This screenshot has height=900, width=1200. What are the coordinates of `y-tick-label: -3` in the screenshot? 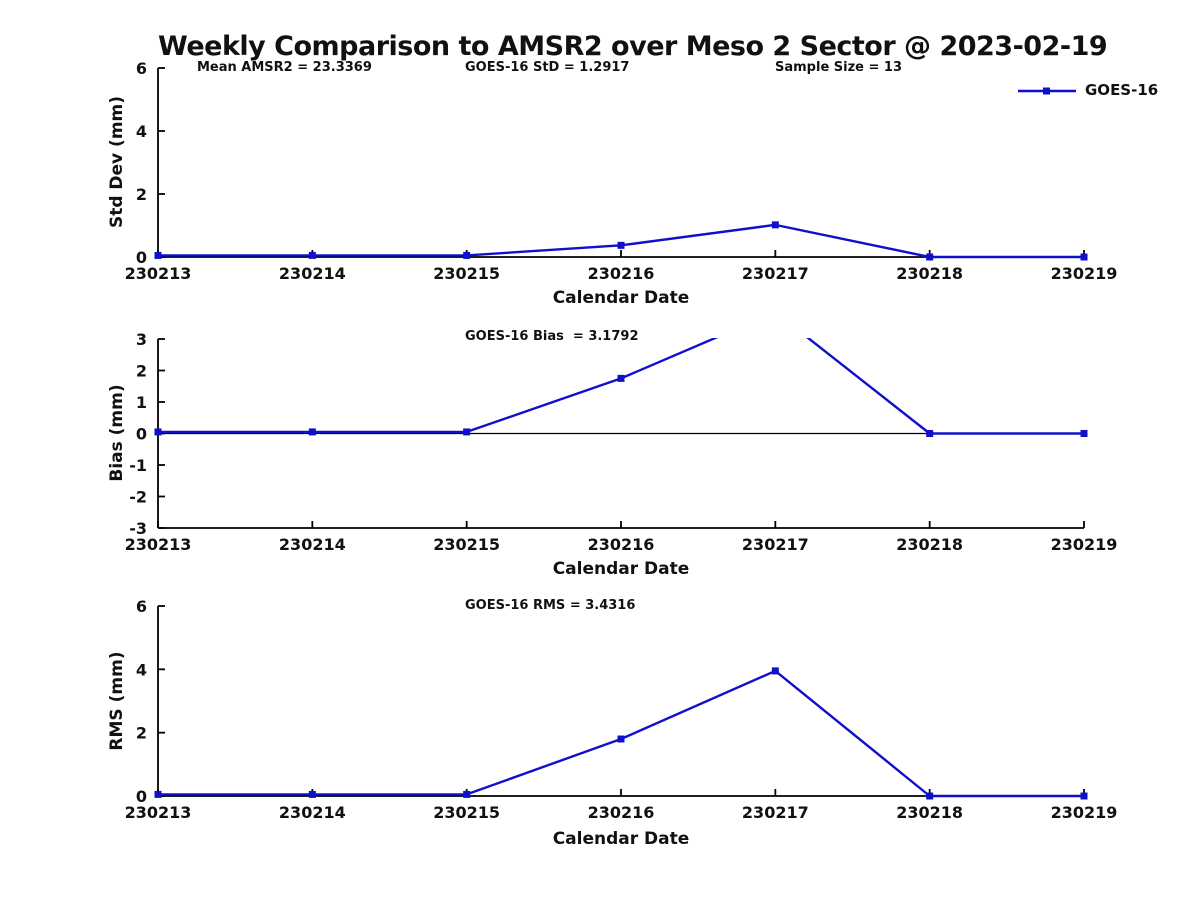 It's located at (138, 528).